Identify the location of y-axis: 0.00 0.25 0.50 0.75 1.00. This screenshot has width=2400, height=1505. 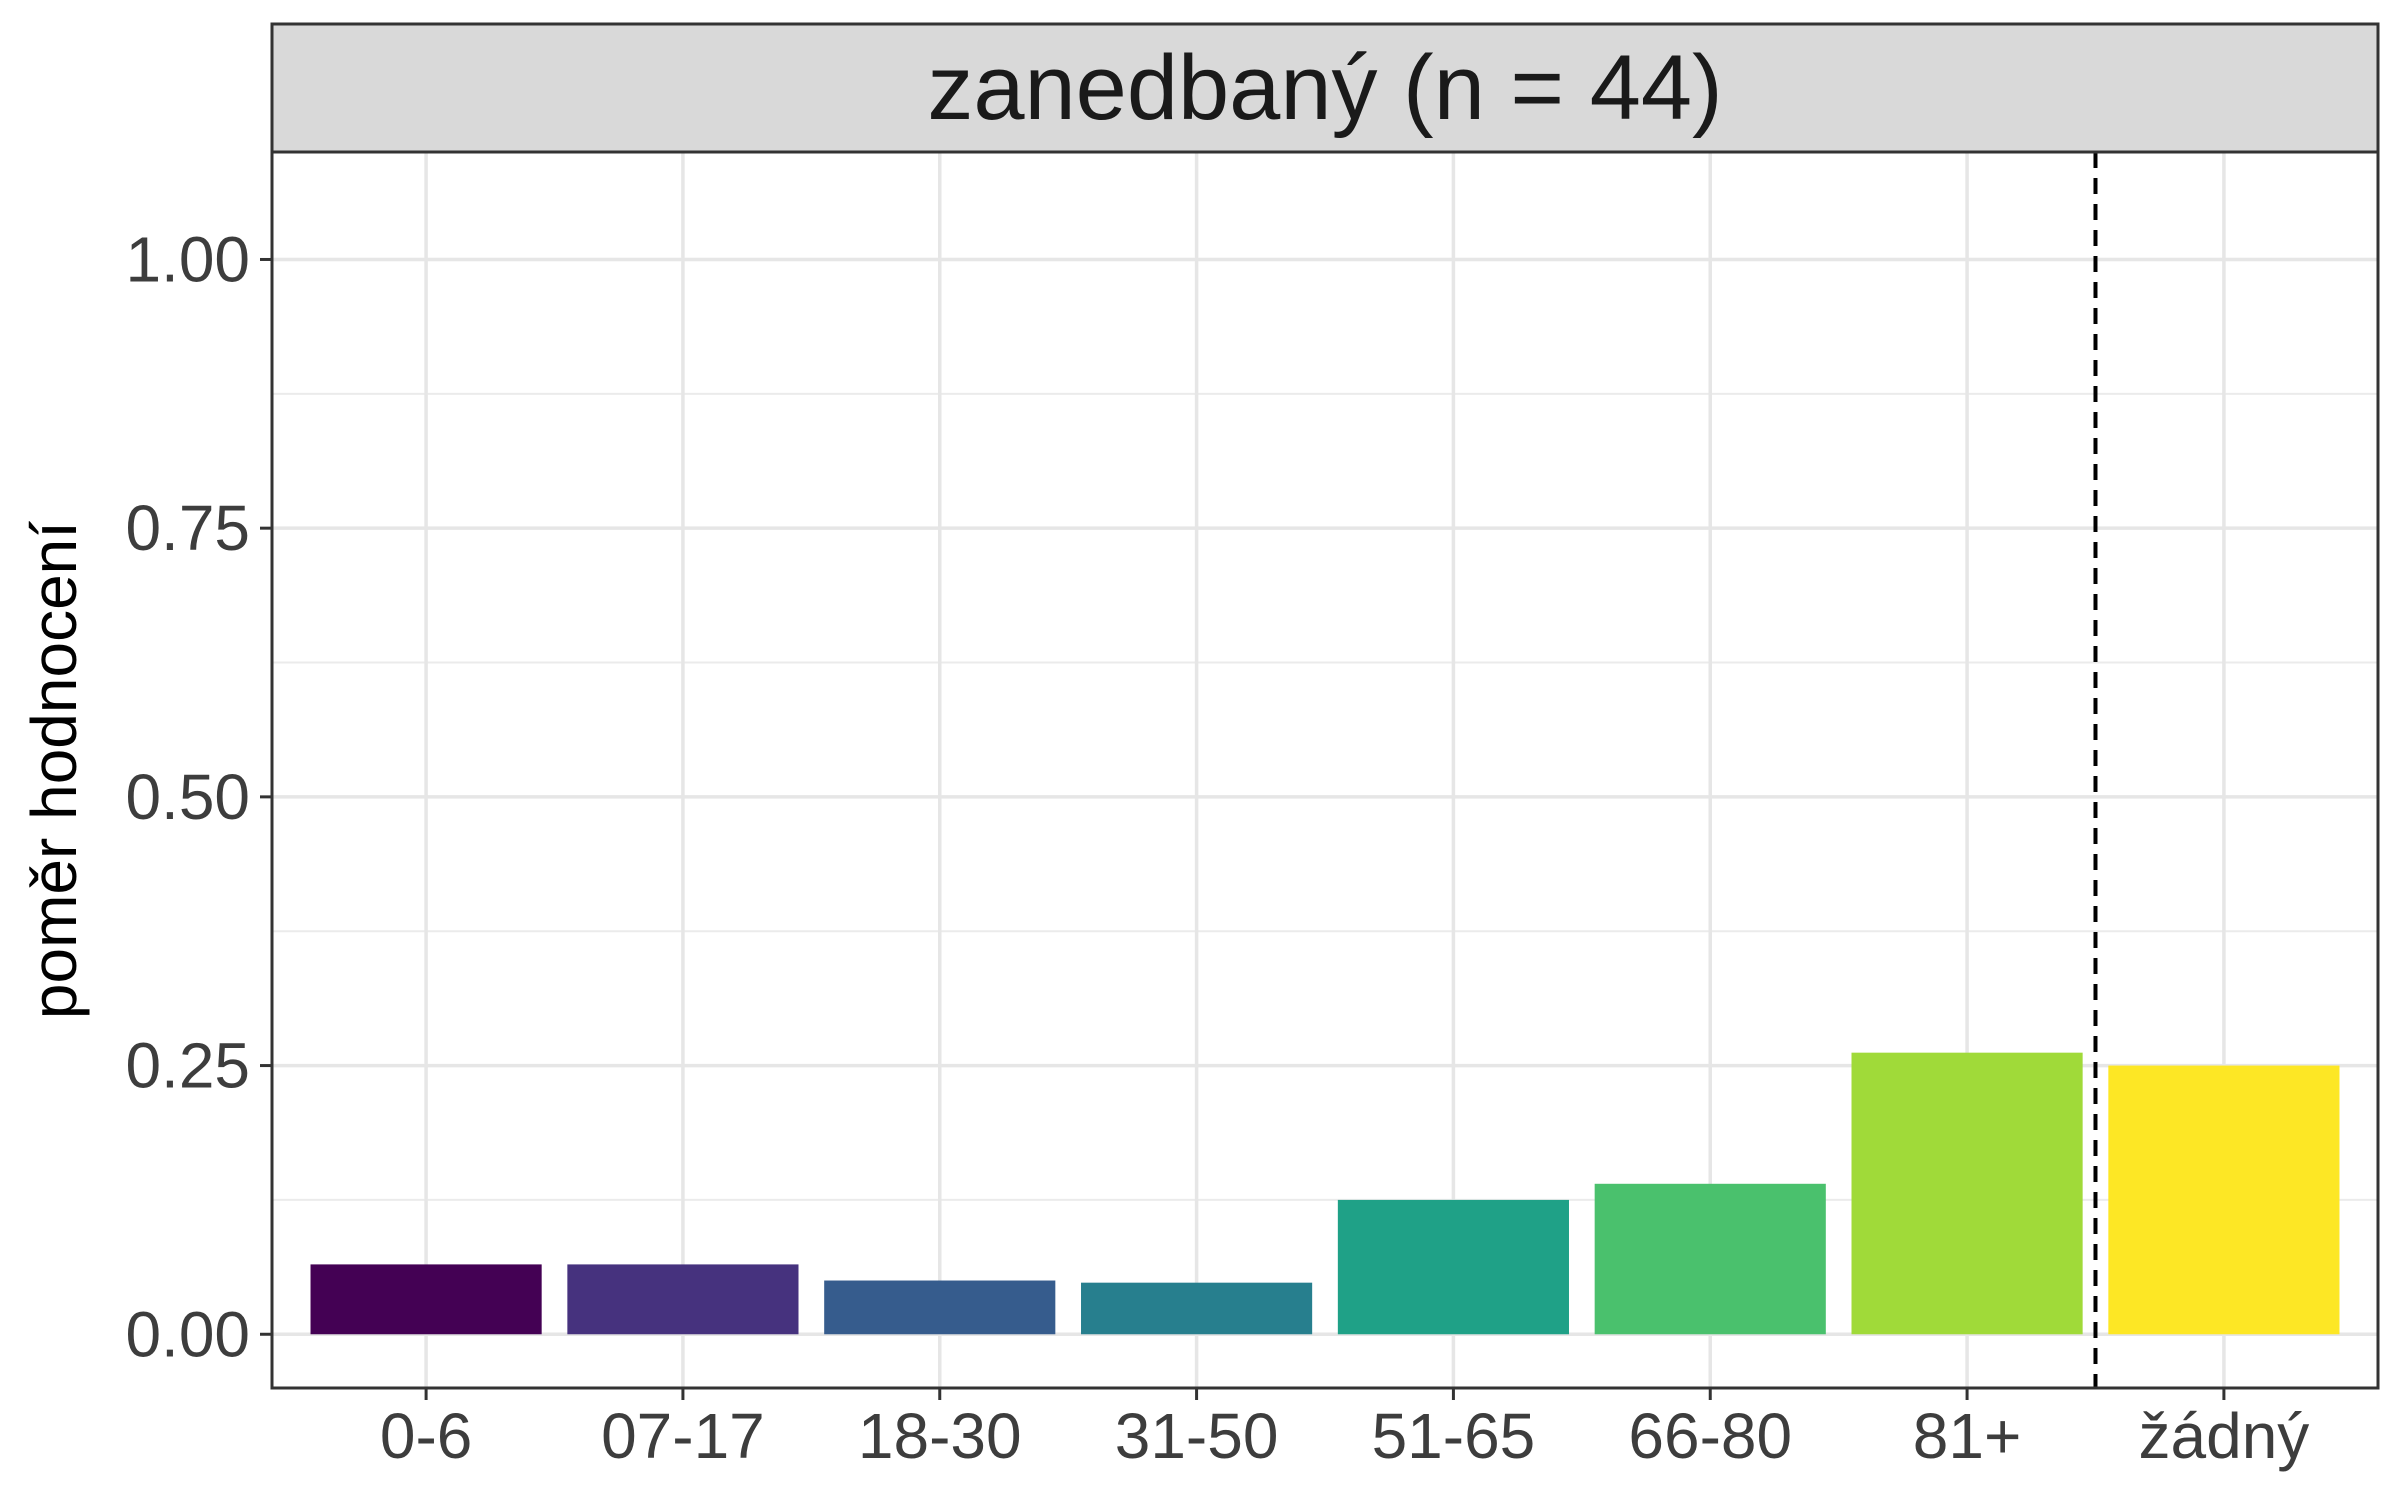
(198, 796).